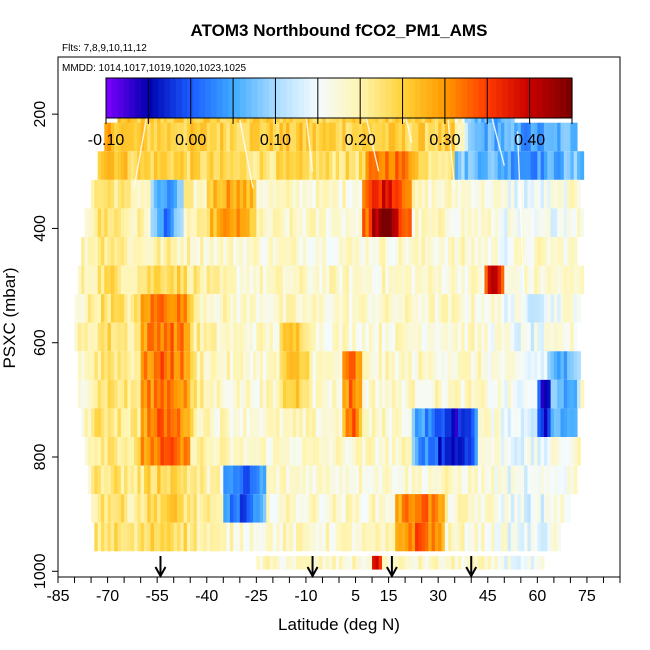 This screenshot has width=650, height=650. Describe the element at coordinates (471, 572) in the screenshot. I see `arrow-head` at that location.